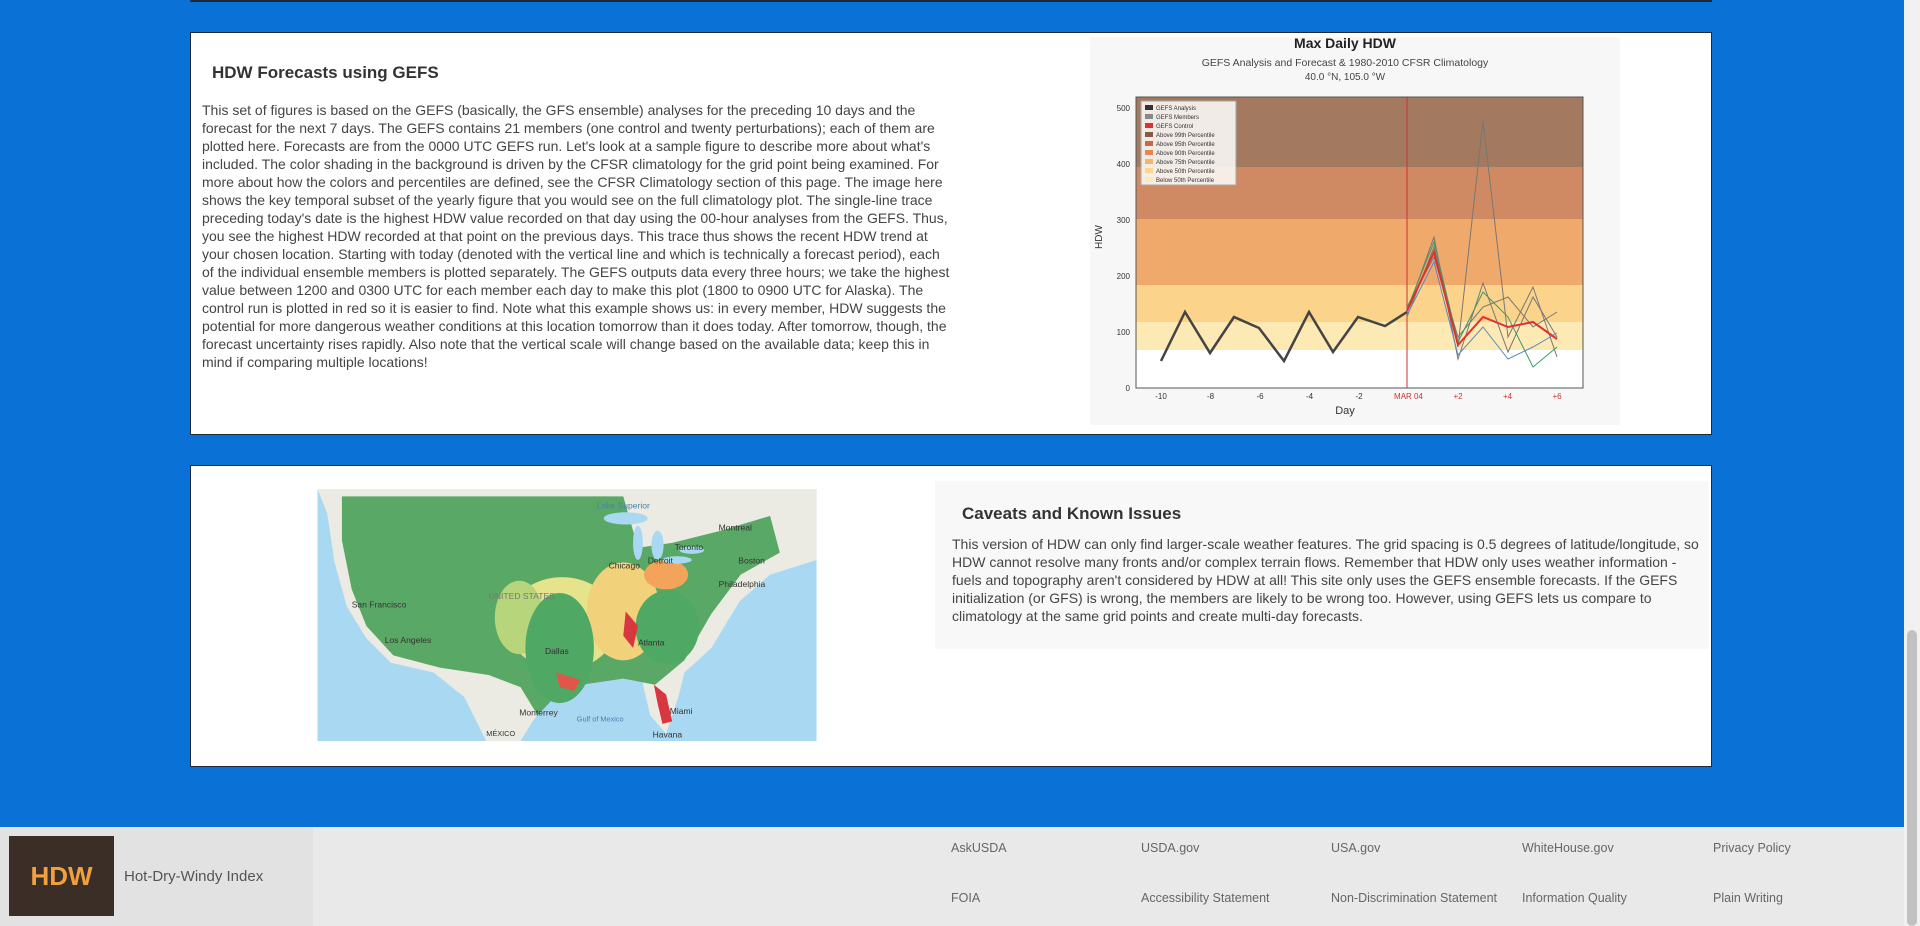 Image resolution: width=1920 pixels, height=926 pixels. Describe the element at coordinates (651, 643) in the screenshot. I see `map-label: Atlanta` at that location.